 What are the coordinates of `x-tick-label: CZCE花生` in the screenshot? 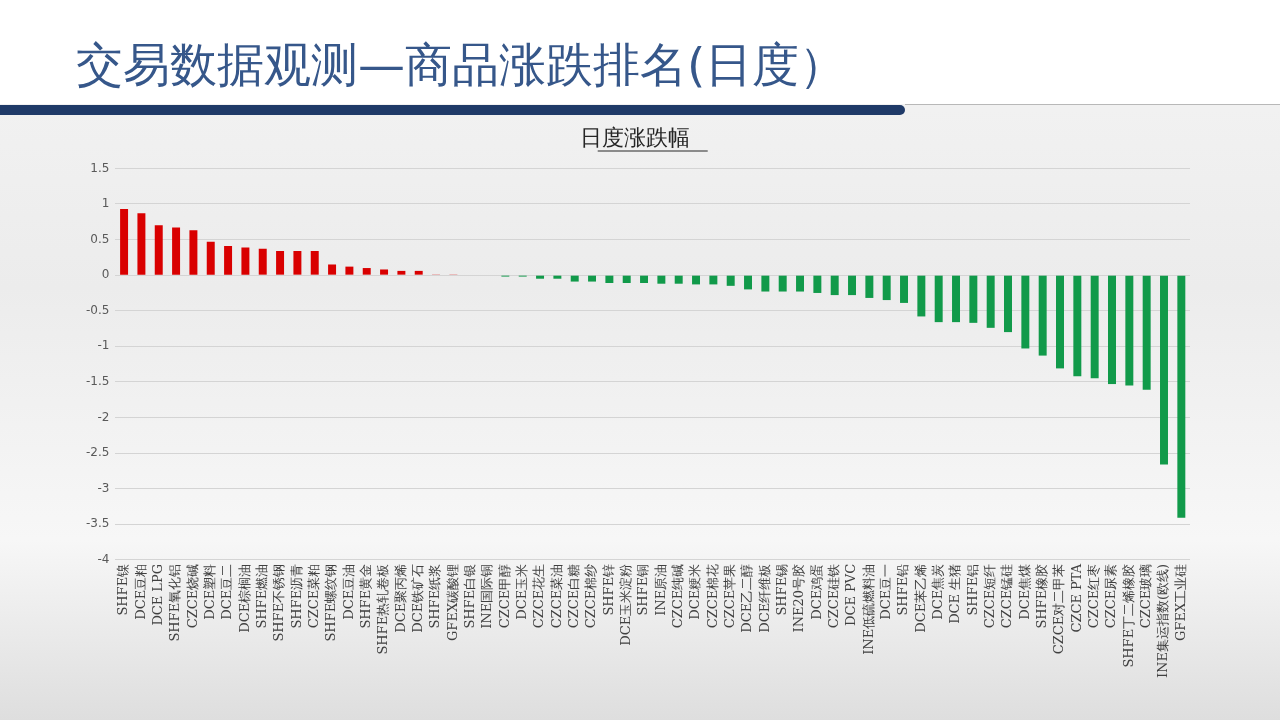 It's located at (539, 596).